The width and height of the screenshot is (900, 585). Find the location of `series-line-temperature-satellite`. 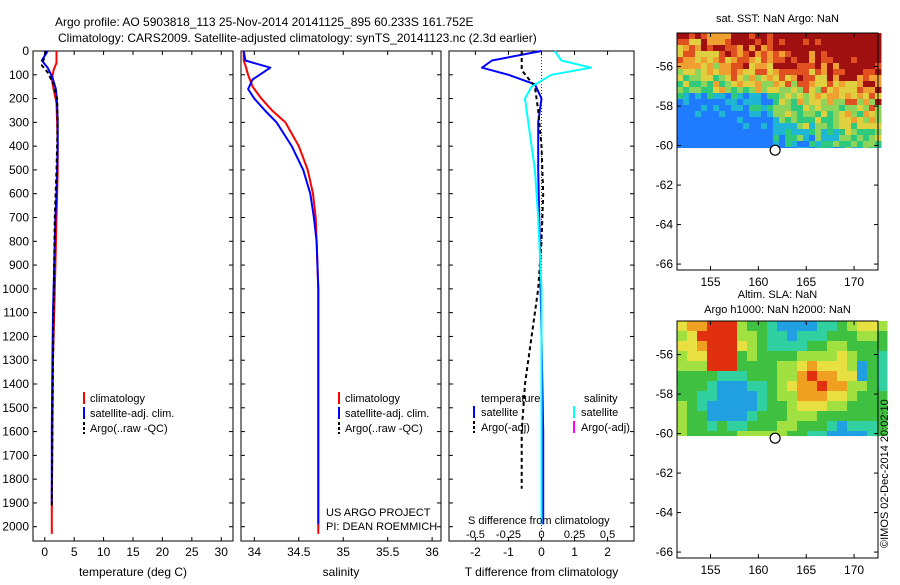

series-line-temperature-satellite is located at coordinates (513, 287).